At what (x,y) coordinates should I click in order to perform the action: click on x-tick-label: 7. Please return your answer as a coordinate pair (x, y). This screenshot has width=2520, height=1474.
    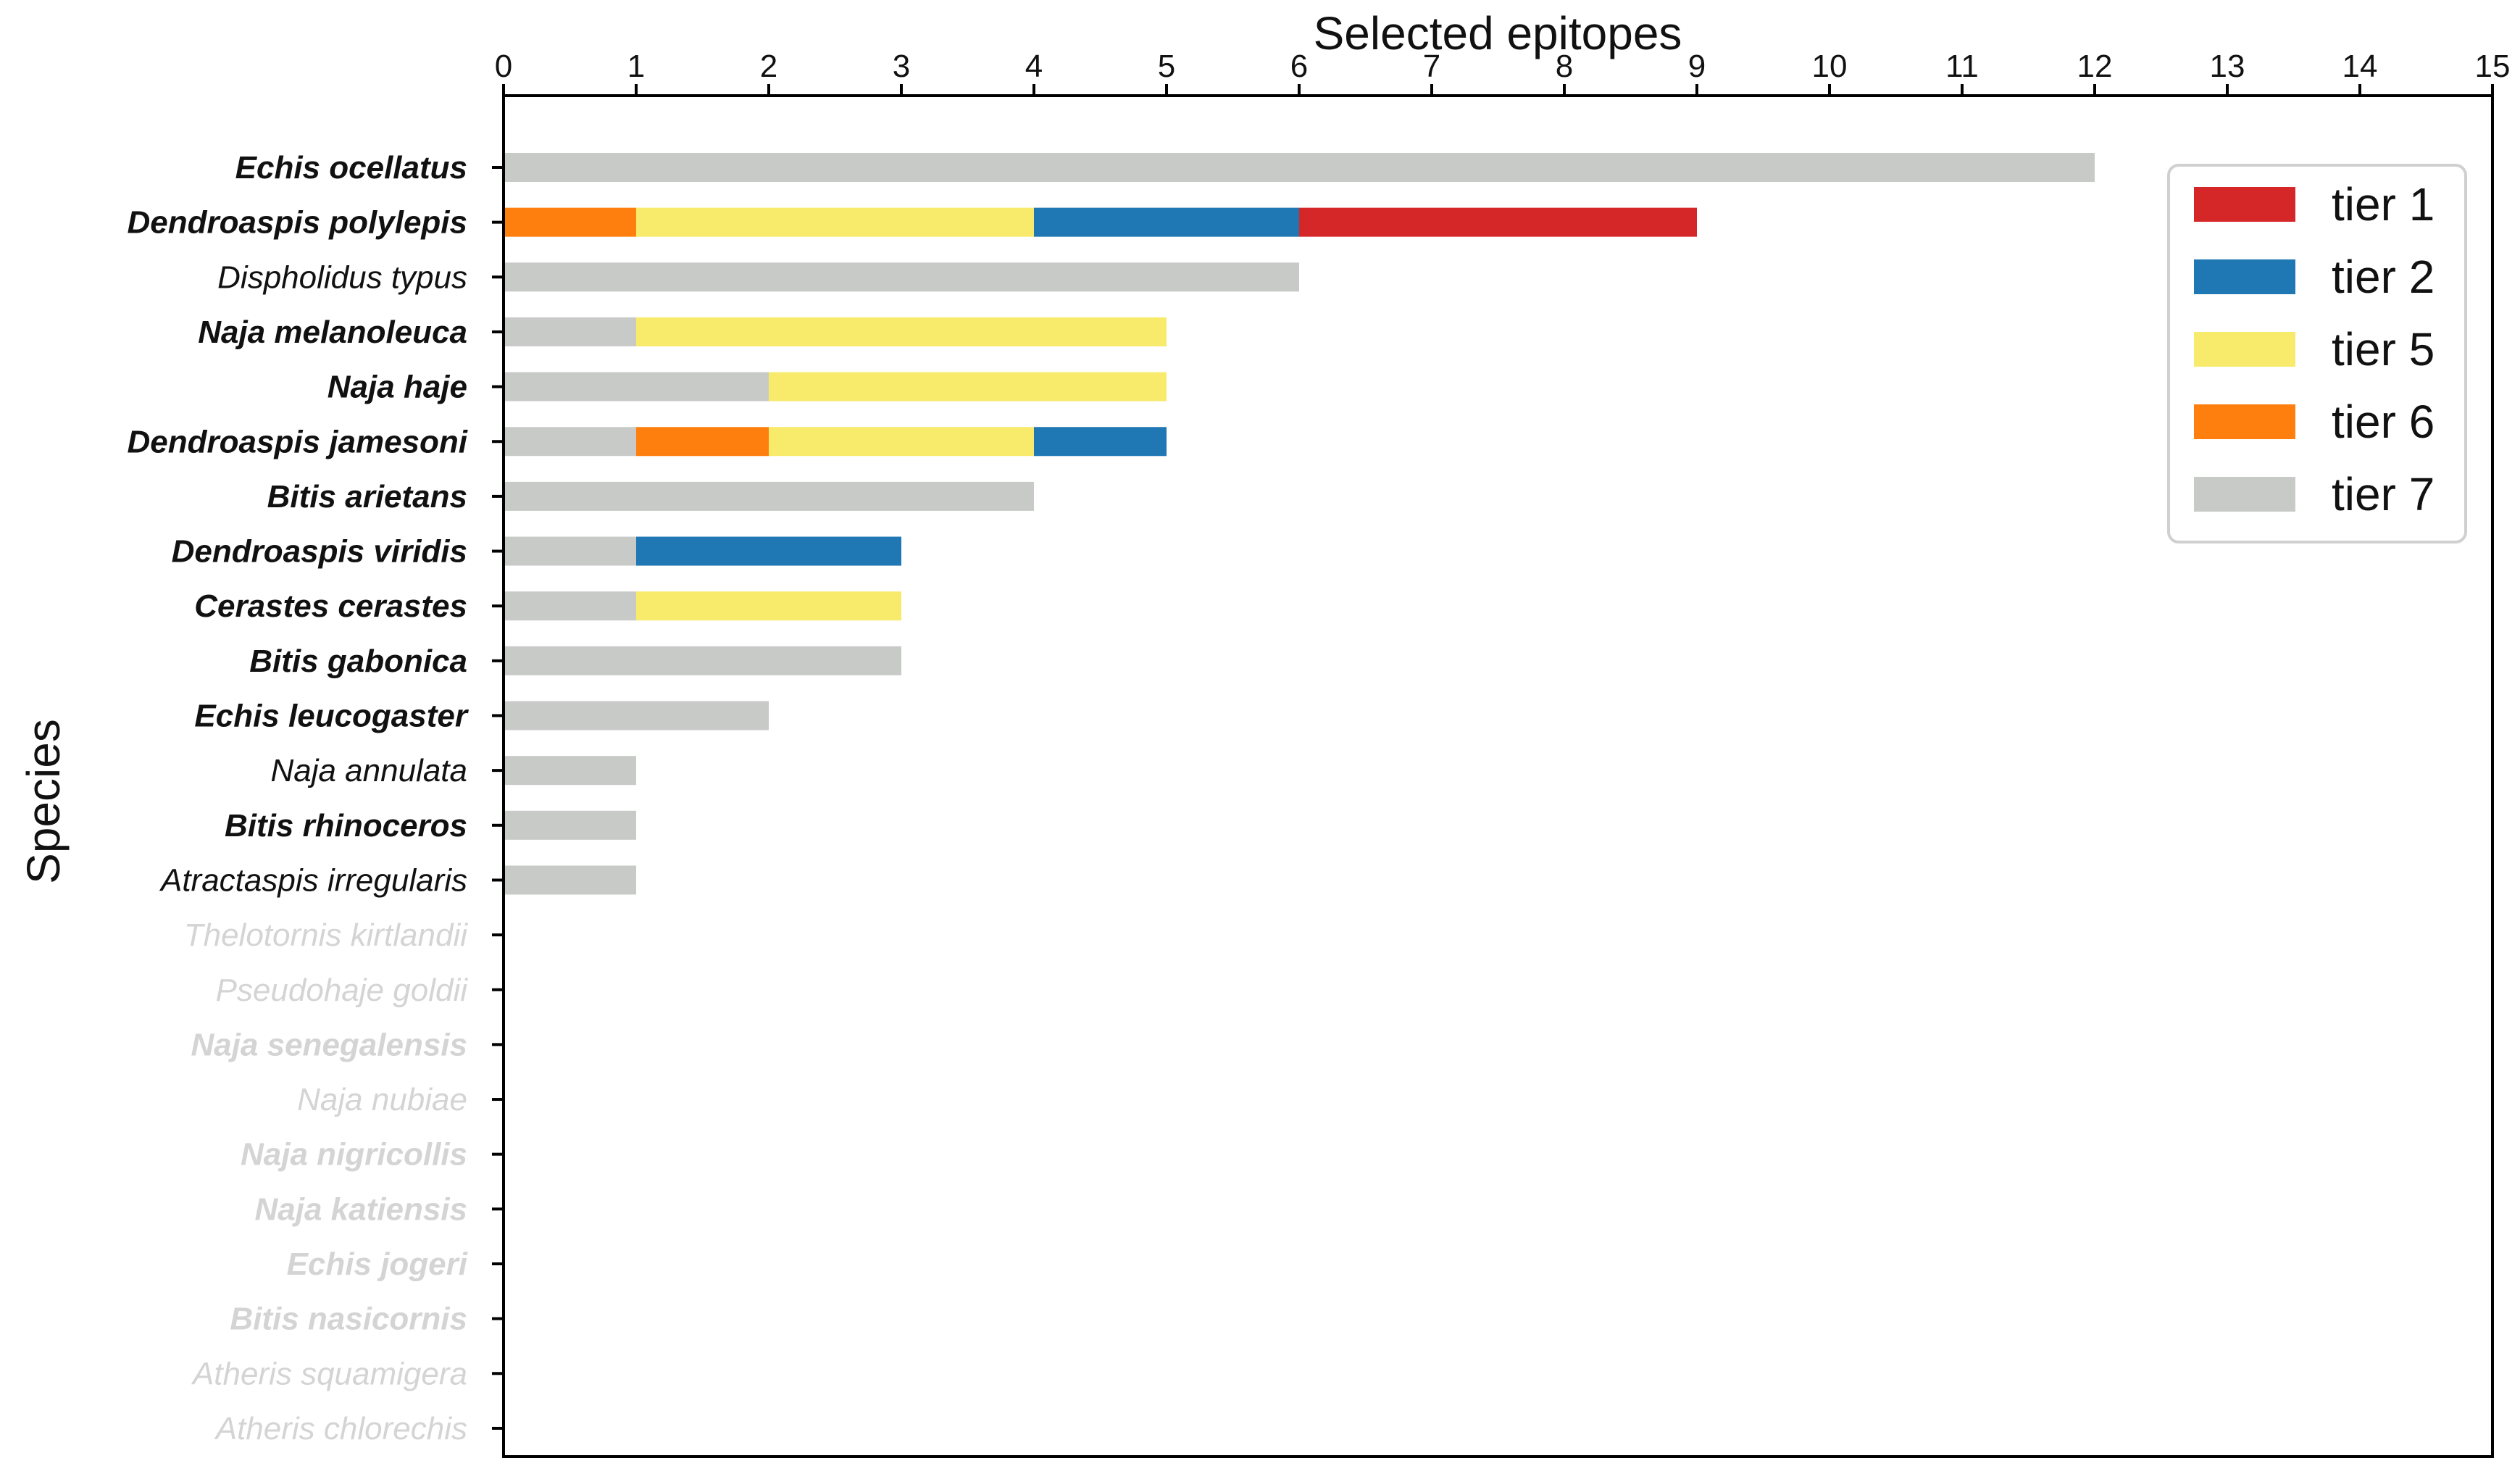
    Looking at the image, I should click on (1431, 66).